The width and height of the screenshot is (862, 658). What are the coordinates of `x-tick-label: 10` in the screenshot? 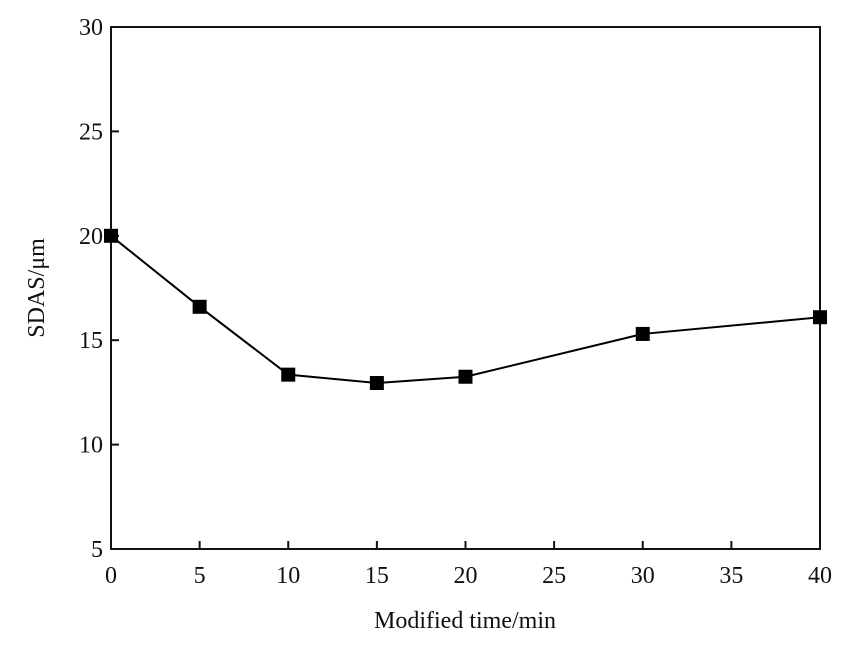 It's located at (288, 576).